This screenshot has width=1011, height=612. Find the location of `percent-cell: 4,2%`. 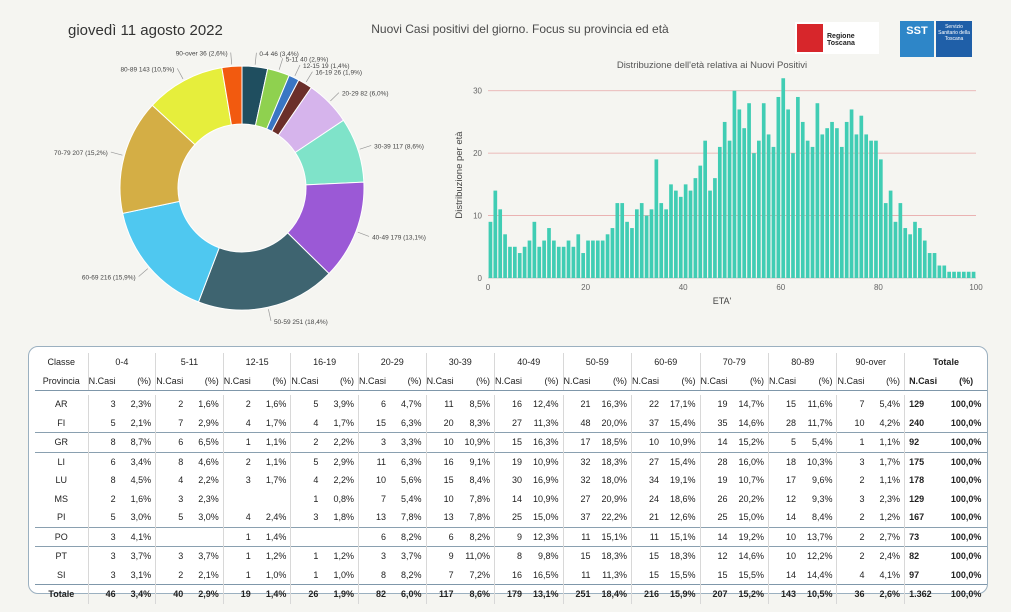

percent-cell: 4,2% is located at coordinates (890, 422).